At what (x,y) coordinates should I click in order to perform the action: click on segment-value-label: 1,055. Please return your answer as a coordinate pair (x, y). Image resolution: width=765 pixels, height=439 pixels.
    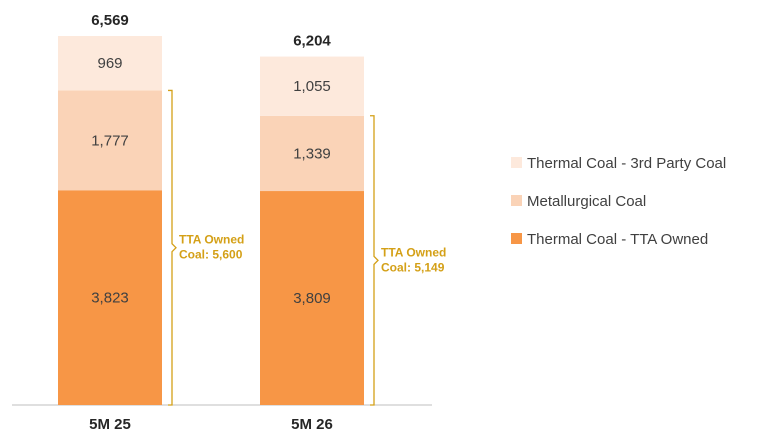
    Looking at the image, I should click on (312, 86).